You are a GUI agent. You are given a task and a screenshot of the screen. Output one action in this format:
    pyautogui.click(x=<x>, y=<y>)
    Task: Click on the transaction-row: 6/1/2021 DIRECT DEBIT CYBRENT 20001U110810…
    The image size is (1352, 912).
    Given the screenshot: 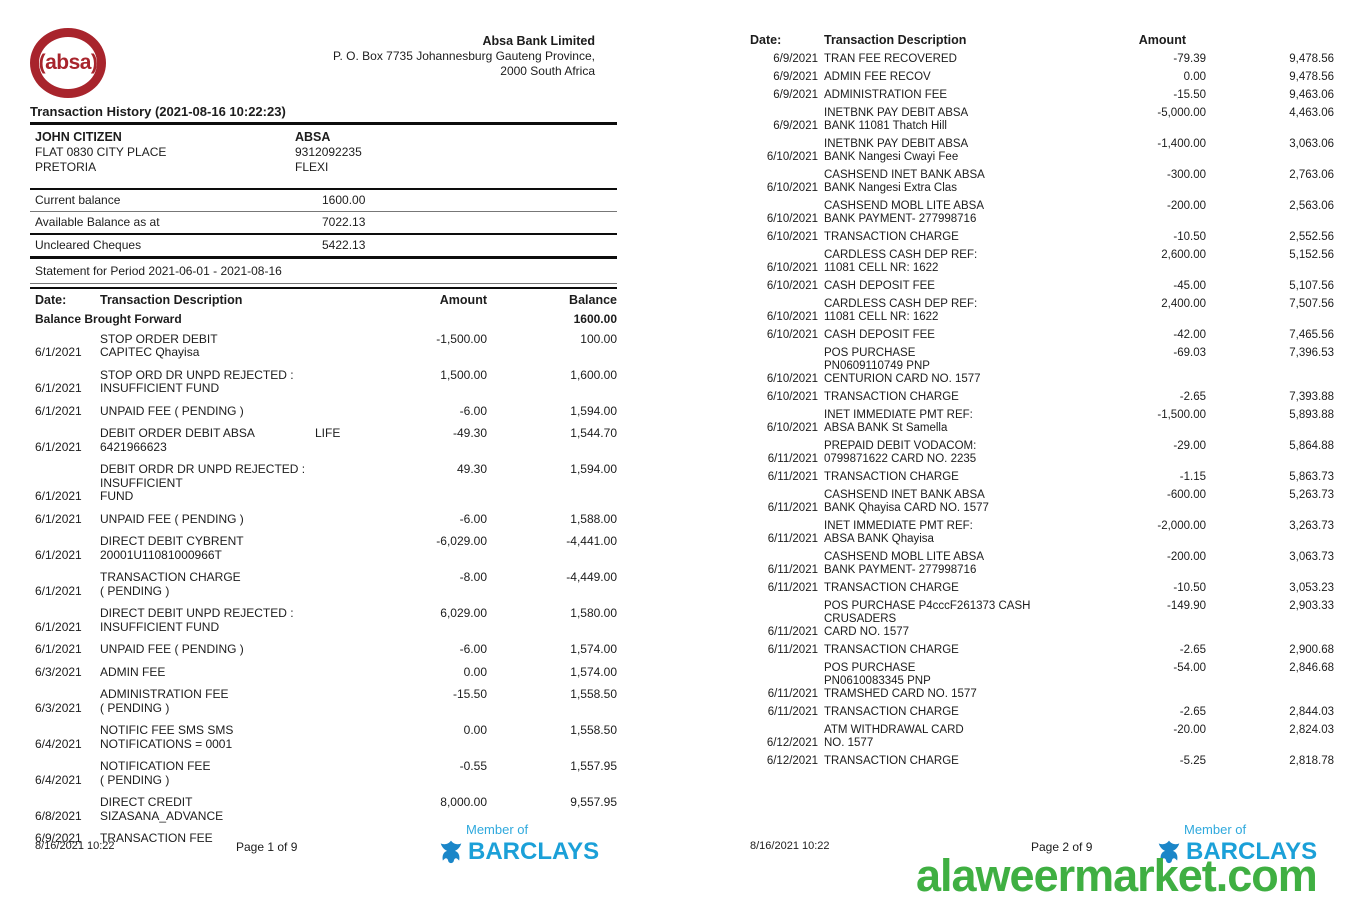 What is the action you would take?
    pyautogui.click(x=326, y=549)
    